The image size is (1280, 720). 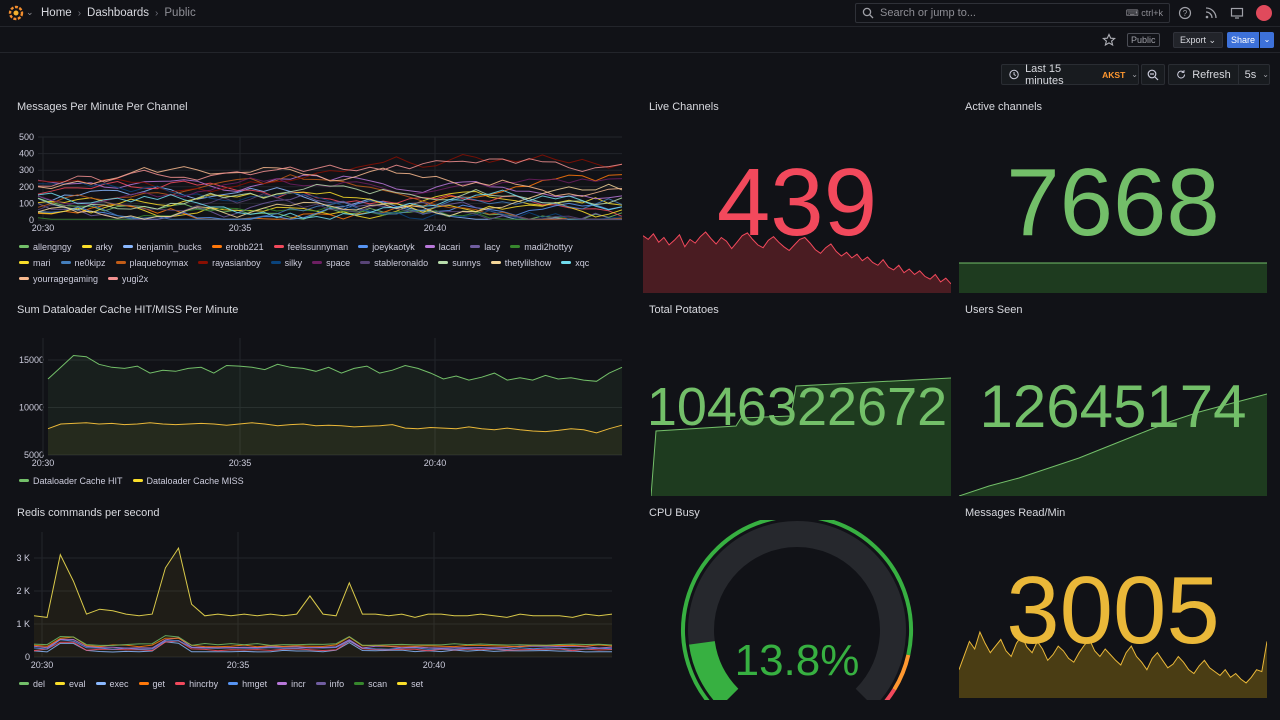 What do you see at coordinates (151, 683) in the screenshot?
I see `legend-item: get` at bounding box center [151, 683].